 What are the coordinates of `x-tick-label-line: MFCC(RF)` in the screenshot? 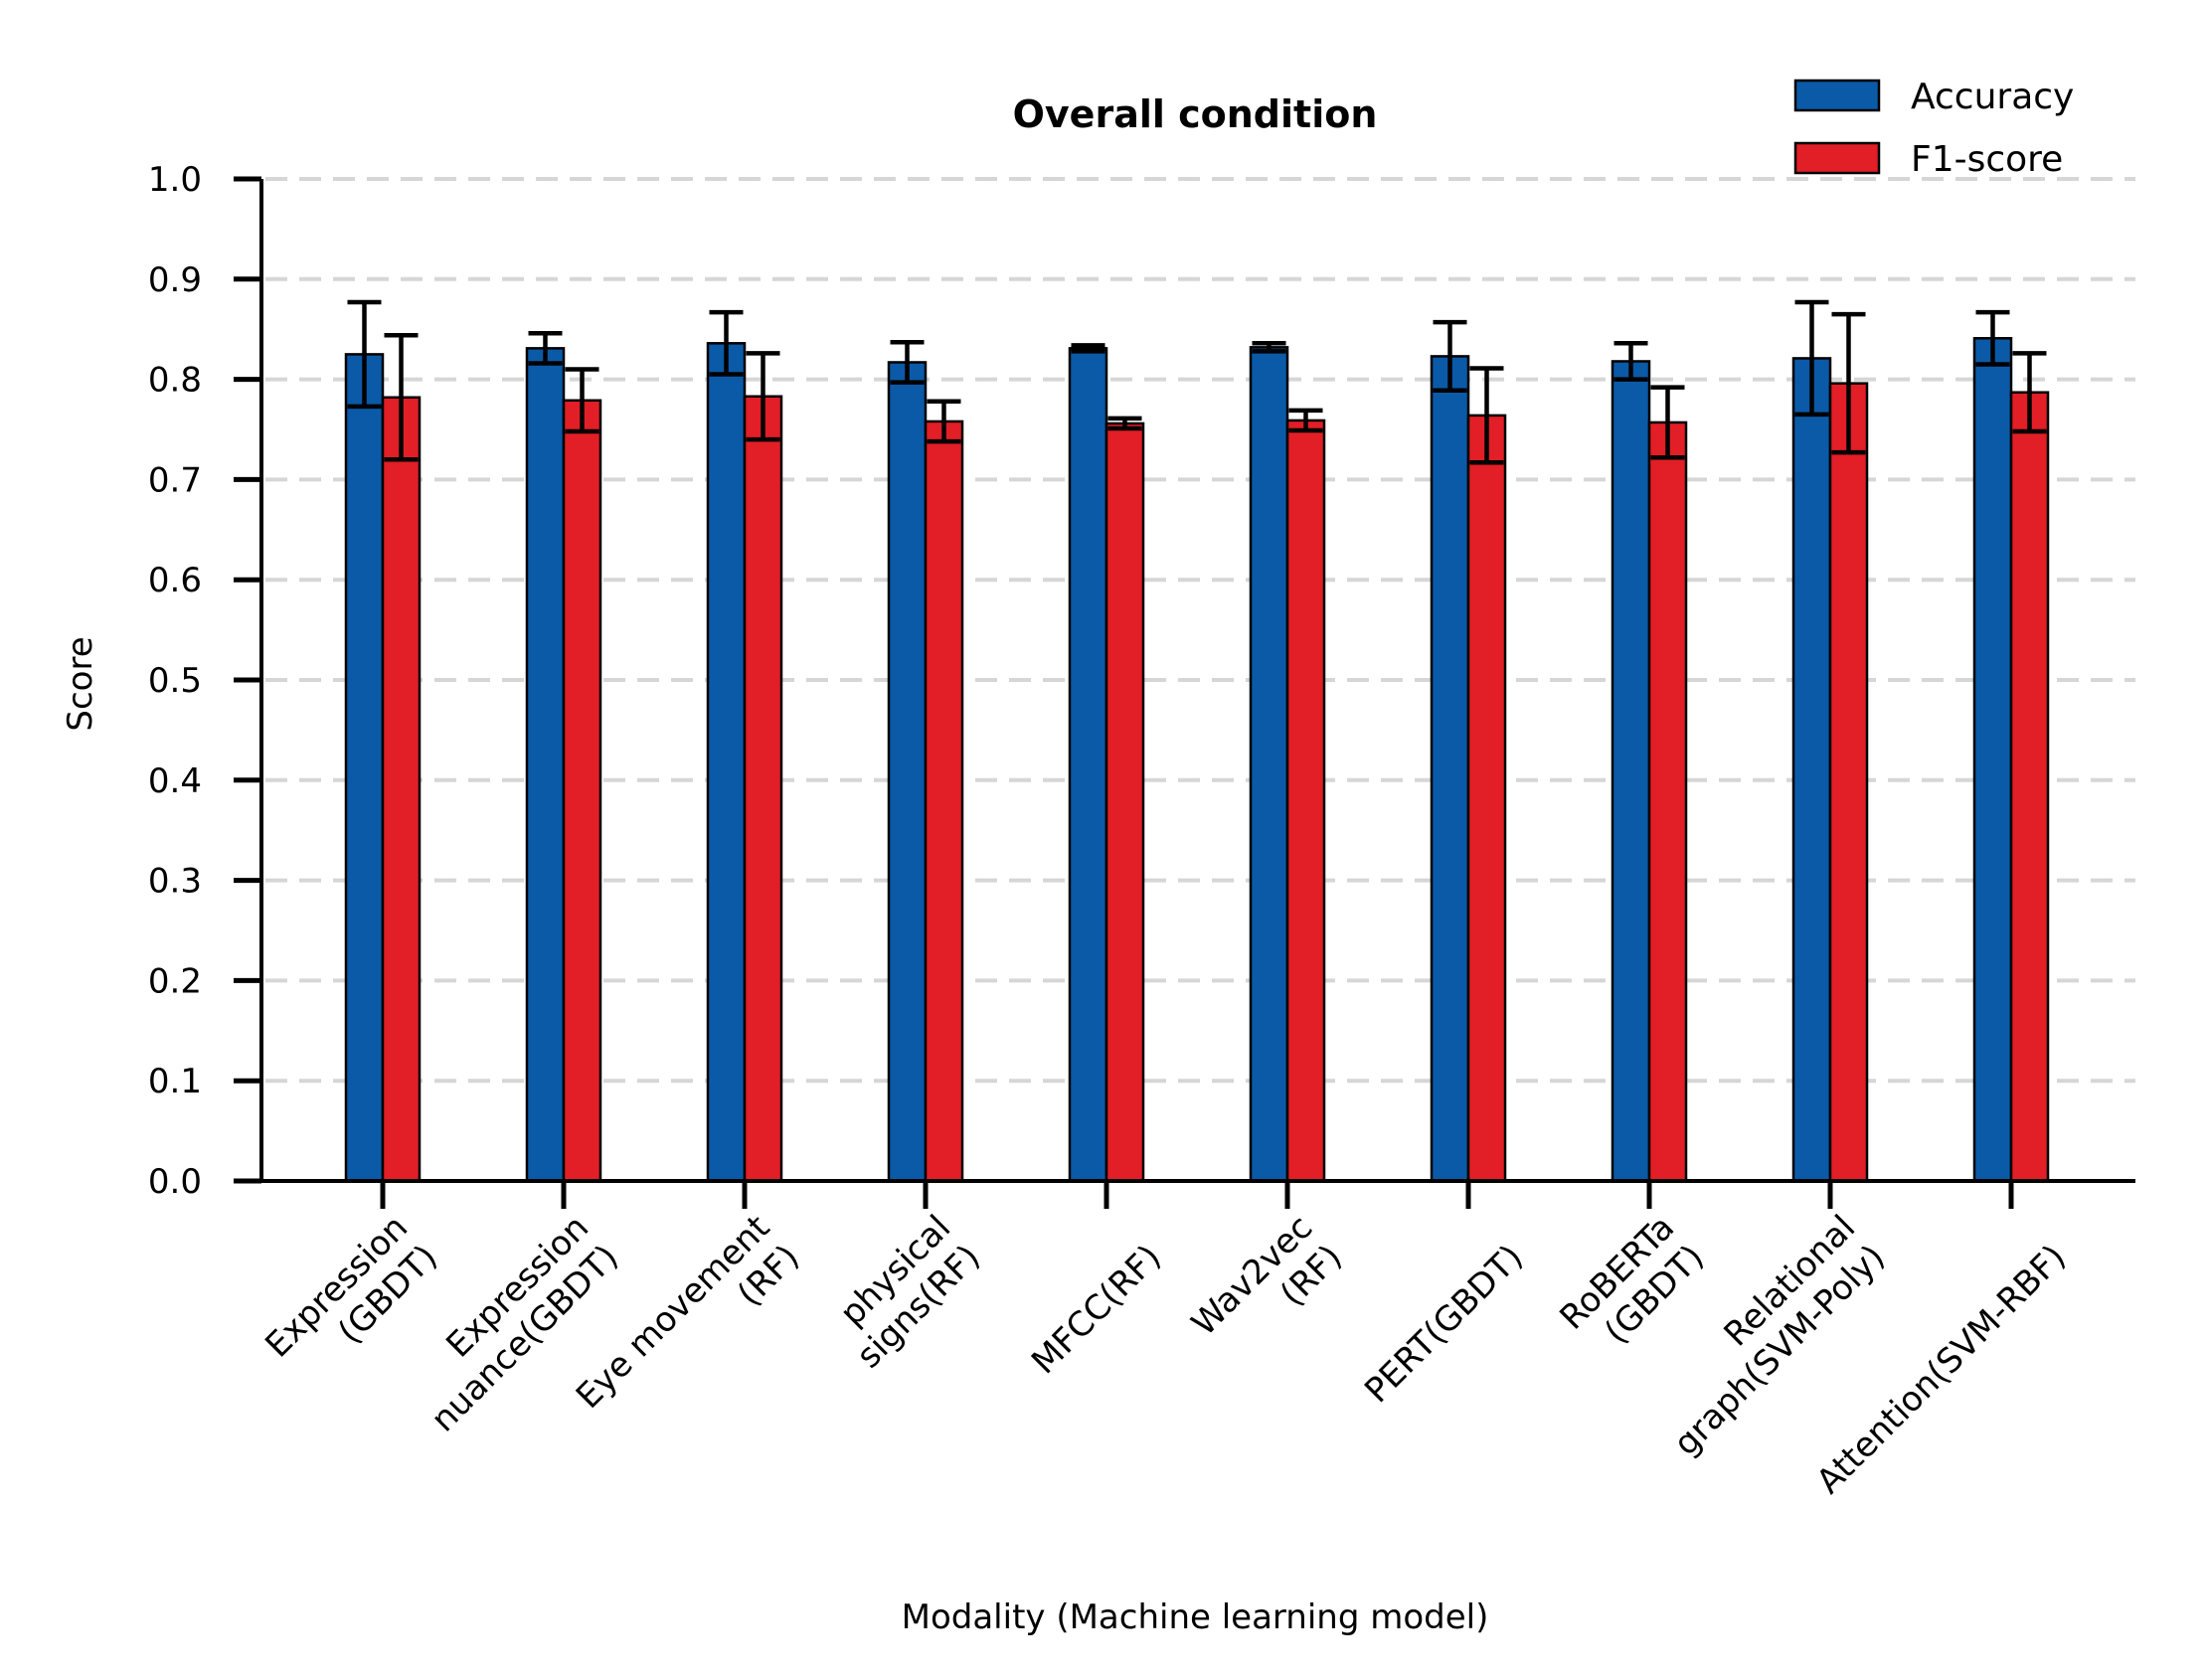 It's located at (1096, 1310).